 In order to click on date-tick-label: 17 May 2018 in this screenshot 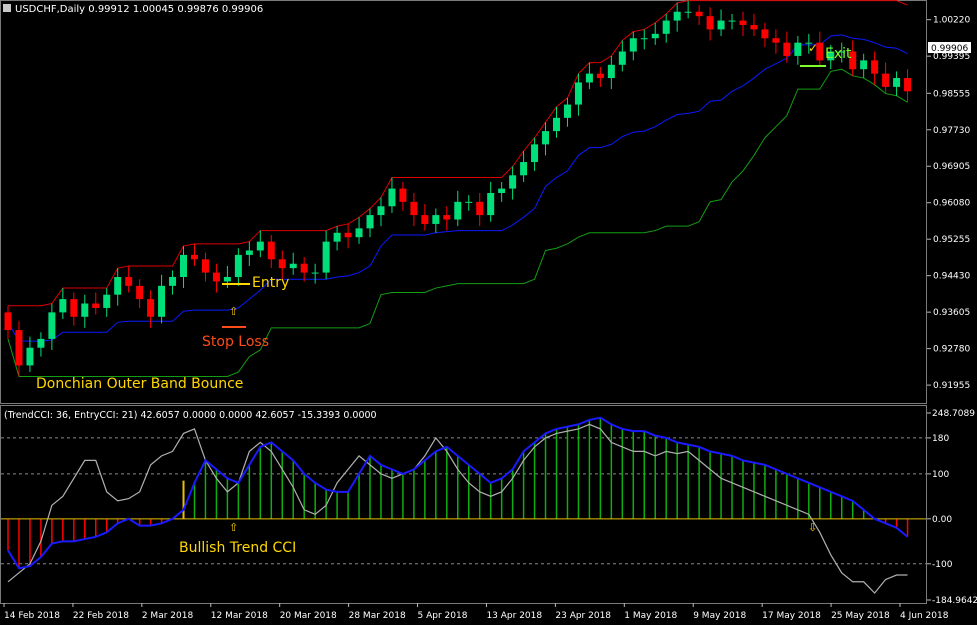, I will do `click(791, 616)`.